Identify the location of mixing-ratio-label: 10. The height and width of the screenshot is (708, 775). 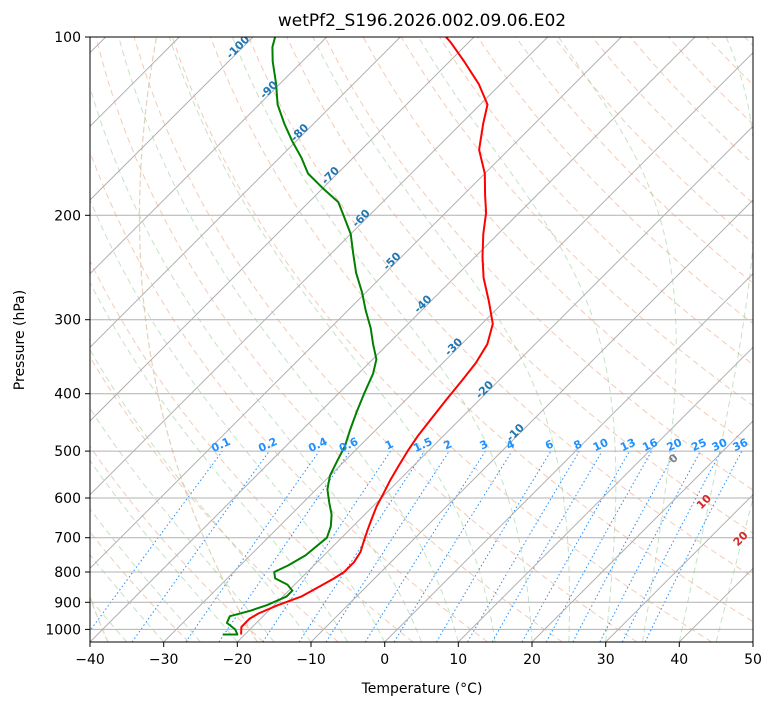
(601, 445).